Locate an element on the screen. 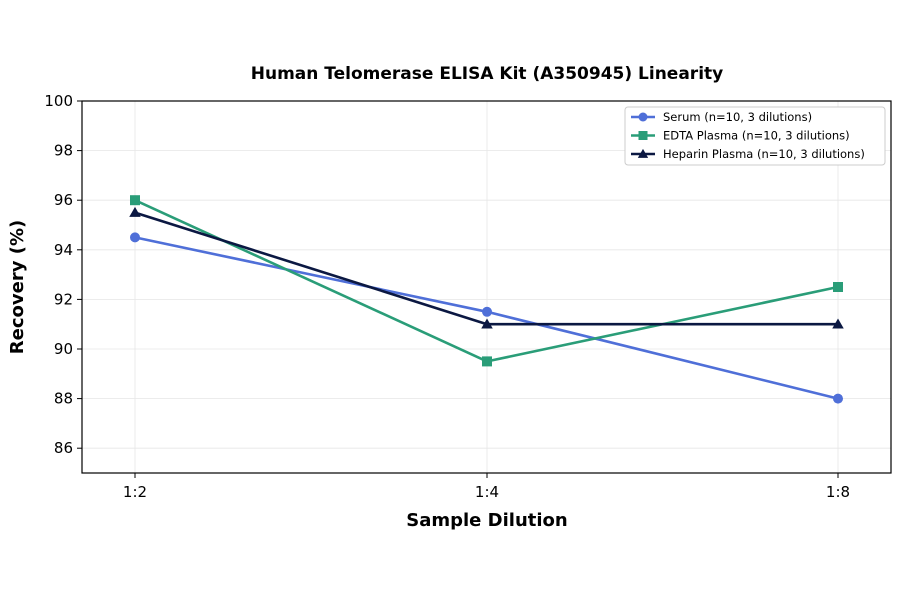 The image size is (900, 599). legend-label: EDTA Plasma (n=10, 3 dilutions) is located at coordinates (756, 136).